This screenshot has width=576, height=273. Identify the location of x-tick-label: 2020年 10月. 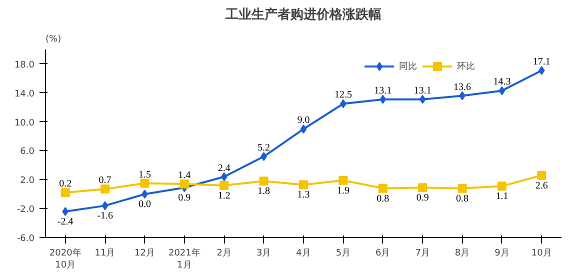
(65, 259).